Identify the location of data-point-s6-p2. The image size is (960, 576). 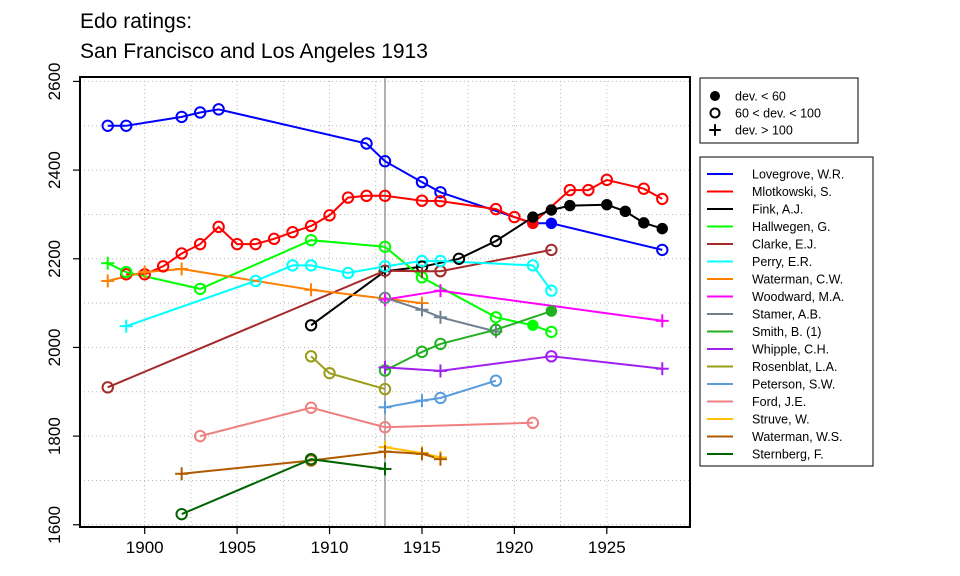
(182, 269).